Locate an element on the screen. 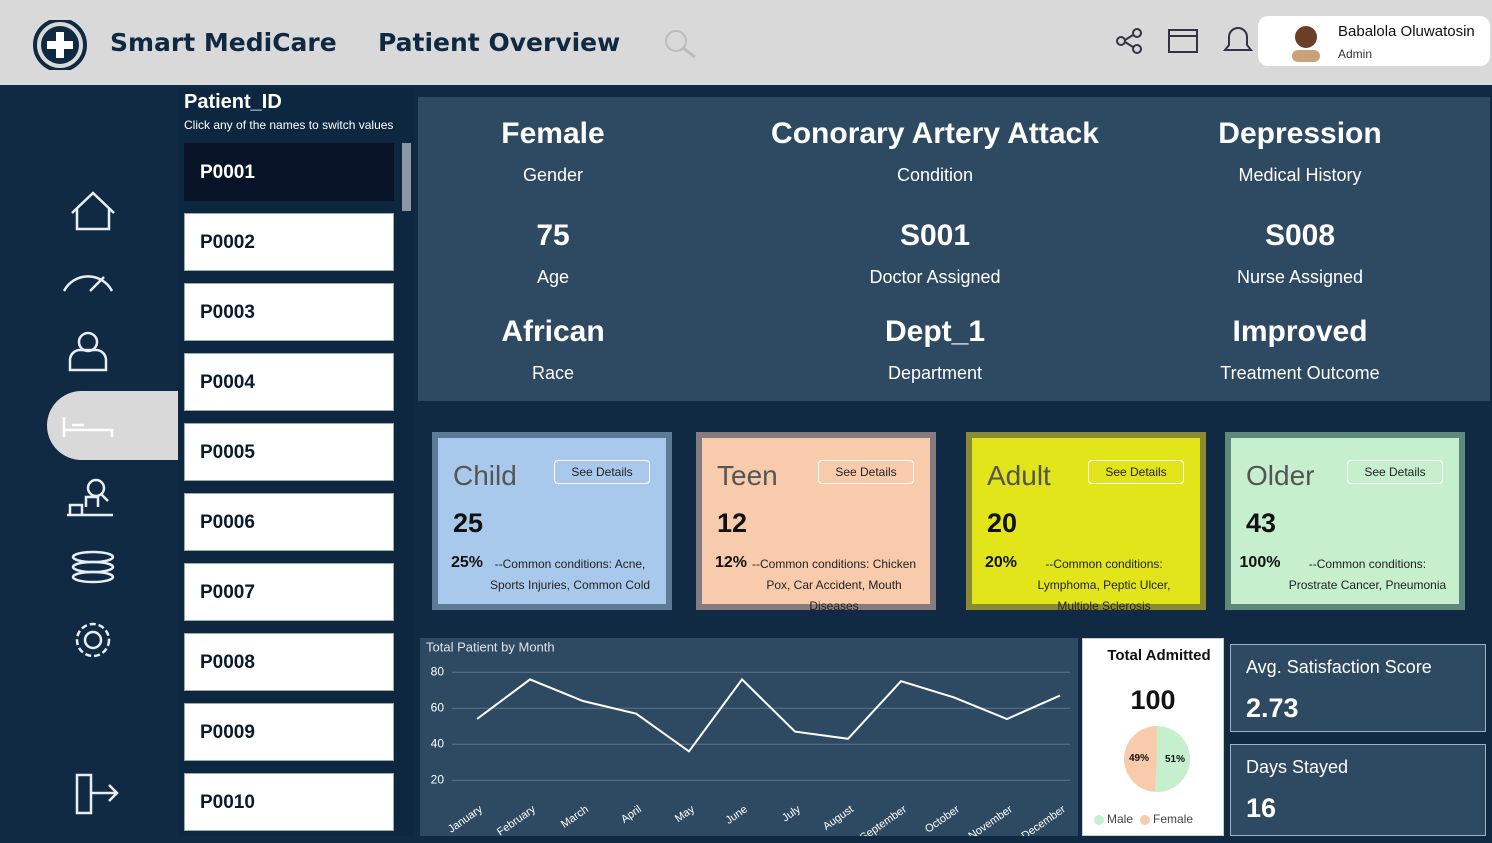  list-title: Patient_ID is located at coordinates (233, 102).